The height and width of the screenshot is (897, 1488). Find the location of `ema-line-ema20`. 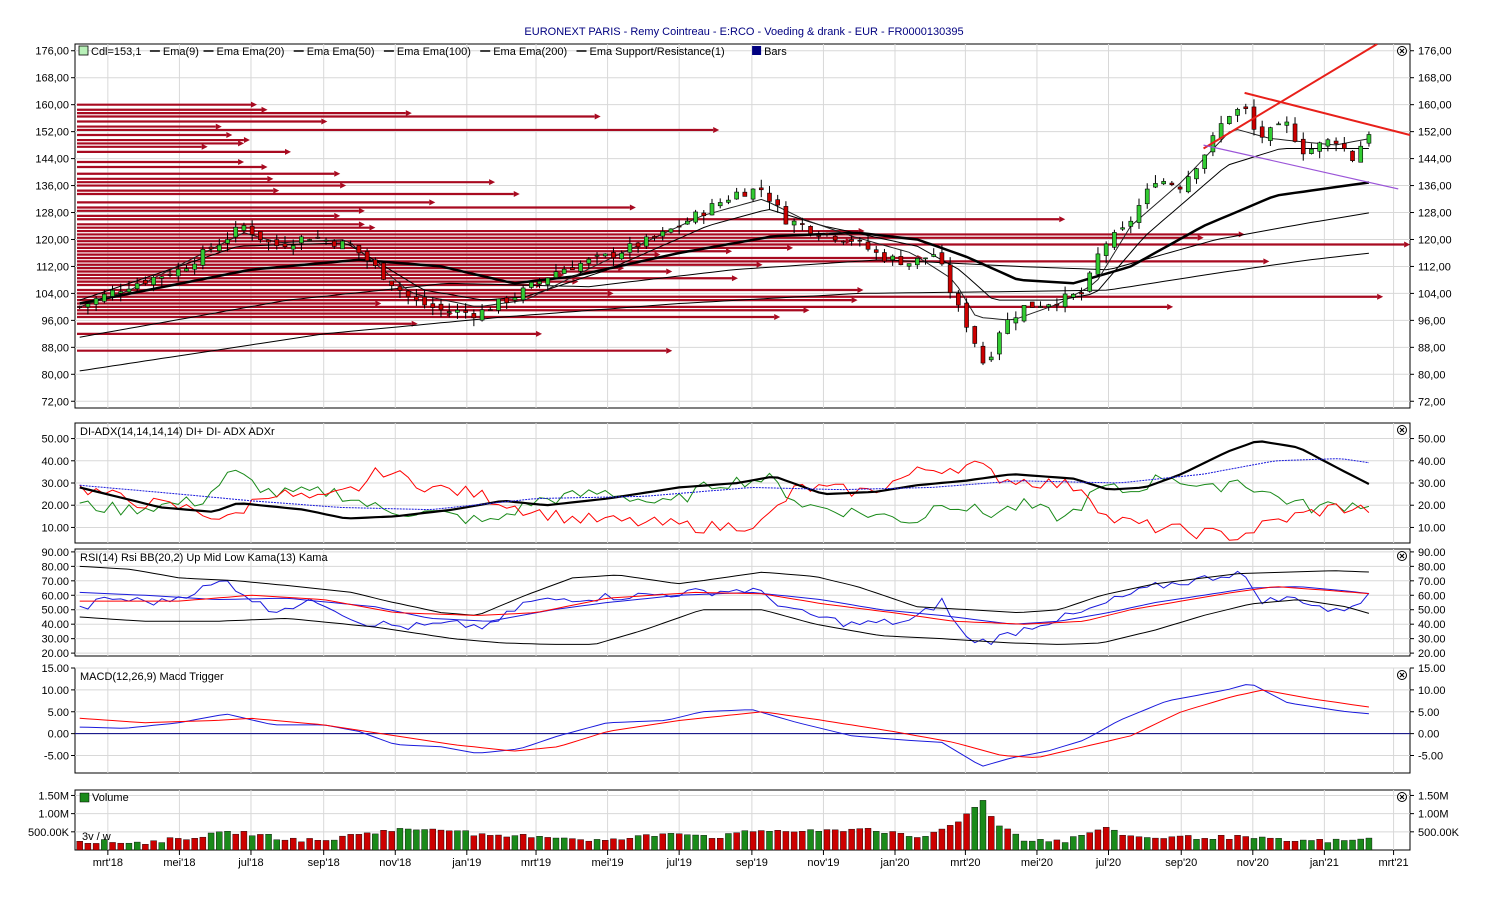

ema-line-ema20 is located at coordinates (724, 224).